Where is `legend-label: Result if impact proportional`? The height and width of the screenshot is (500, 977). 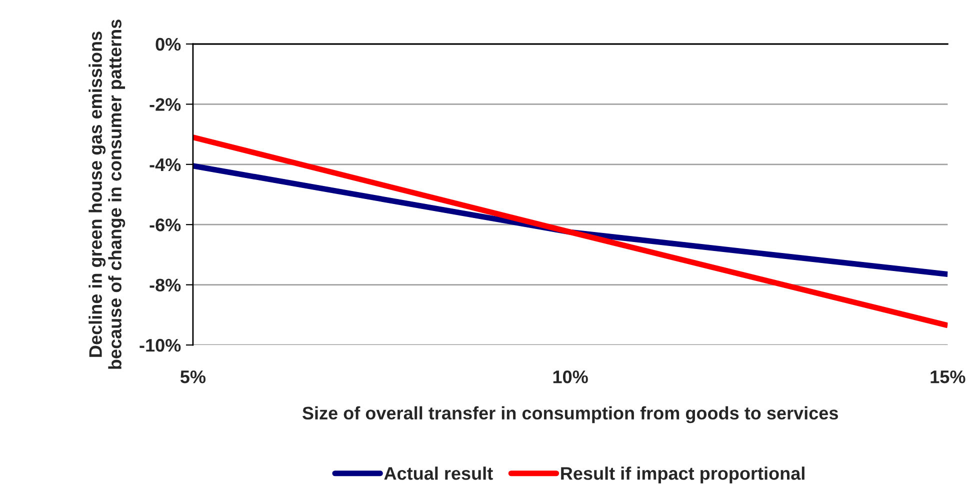
legend-label: Result if impact proportional is located at coordinates (682, 475).